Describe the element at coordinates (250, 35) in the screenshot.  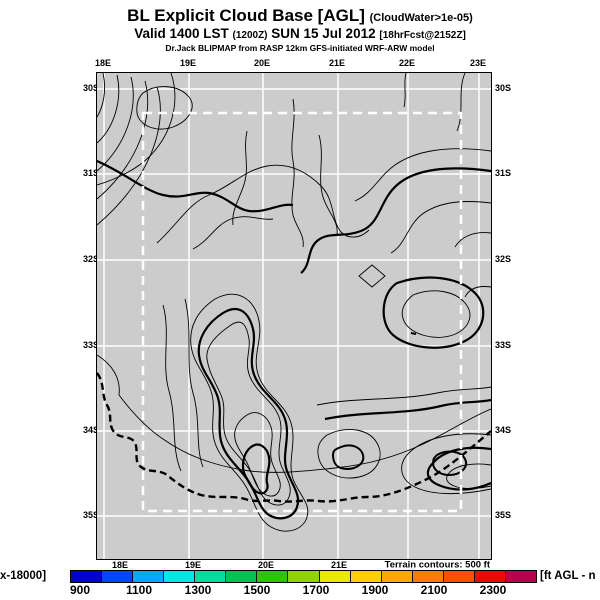
I see `valid-time-utc: (1200Z)` at that location.